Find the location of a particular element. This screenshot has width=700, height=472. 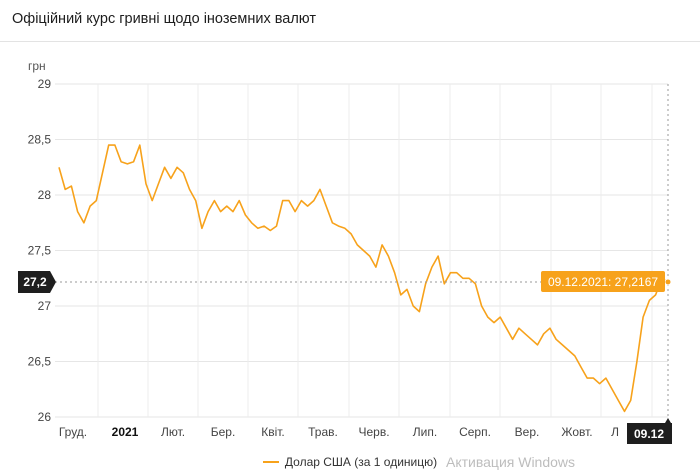

y-tick-label: 27 is located at coordinates (45, 306).